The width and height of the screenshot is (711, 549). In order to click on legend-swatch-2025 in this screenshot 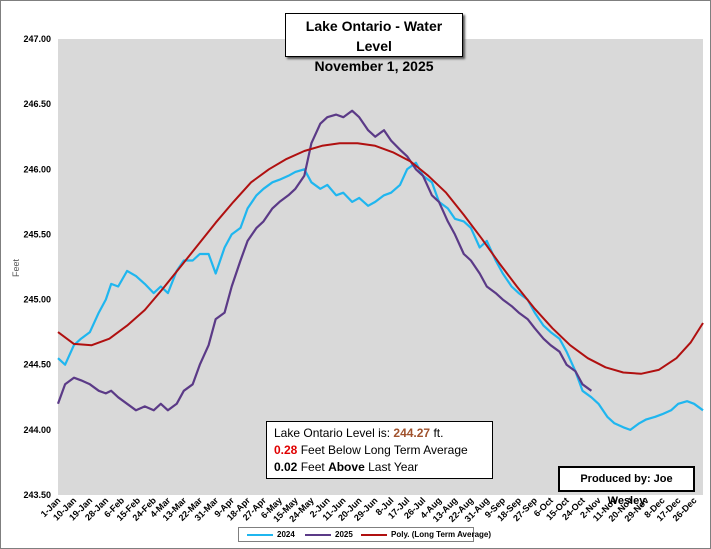, I will do `click(318, 534)`.